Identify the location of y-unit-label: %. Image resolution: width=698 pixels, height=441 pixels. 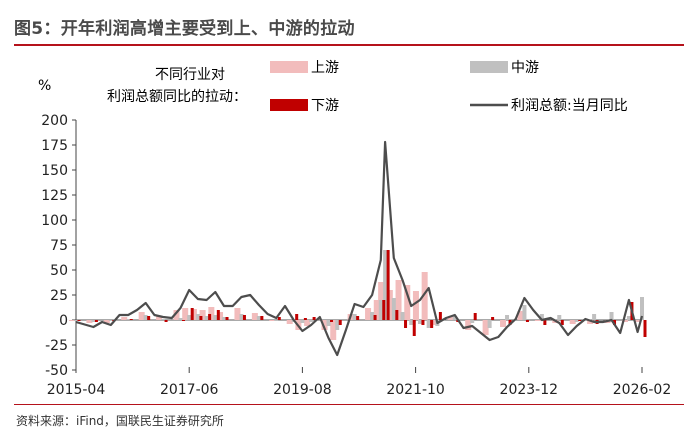
(44, 86).